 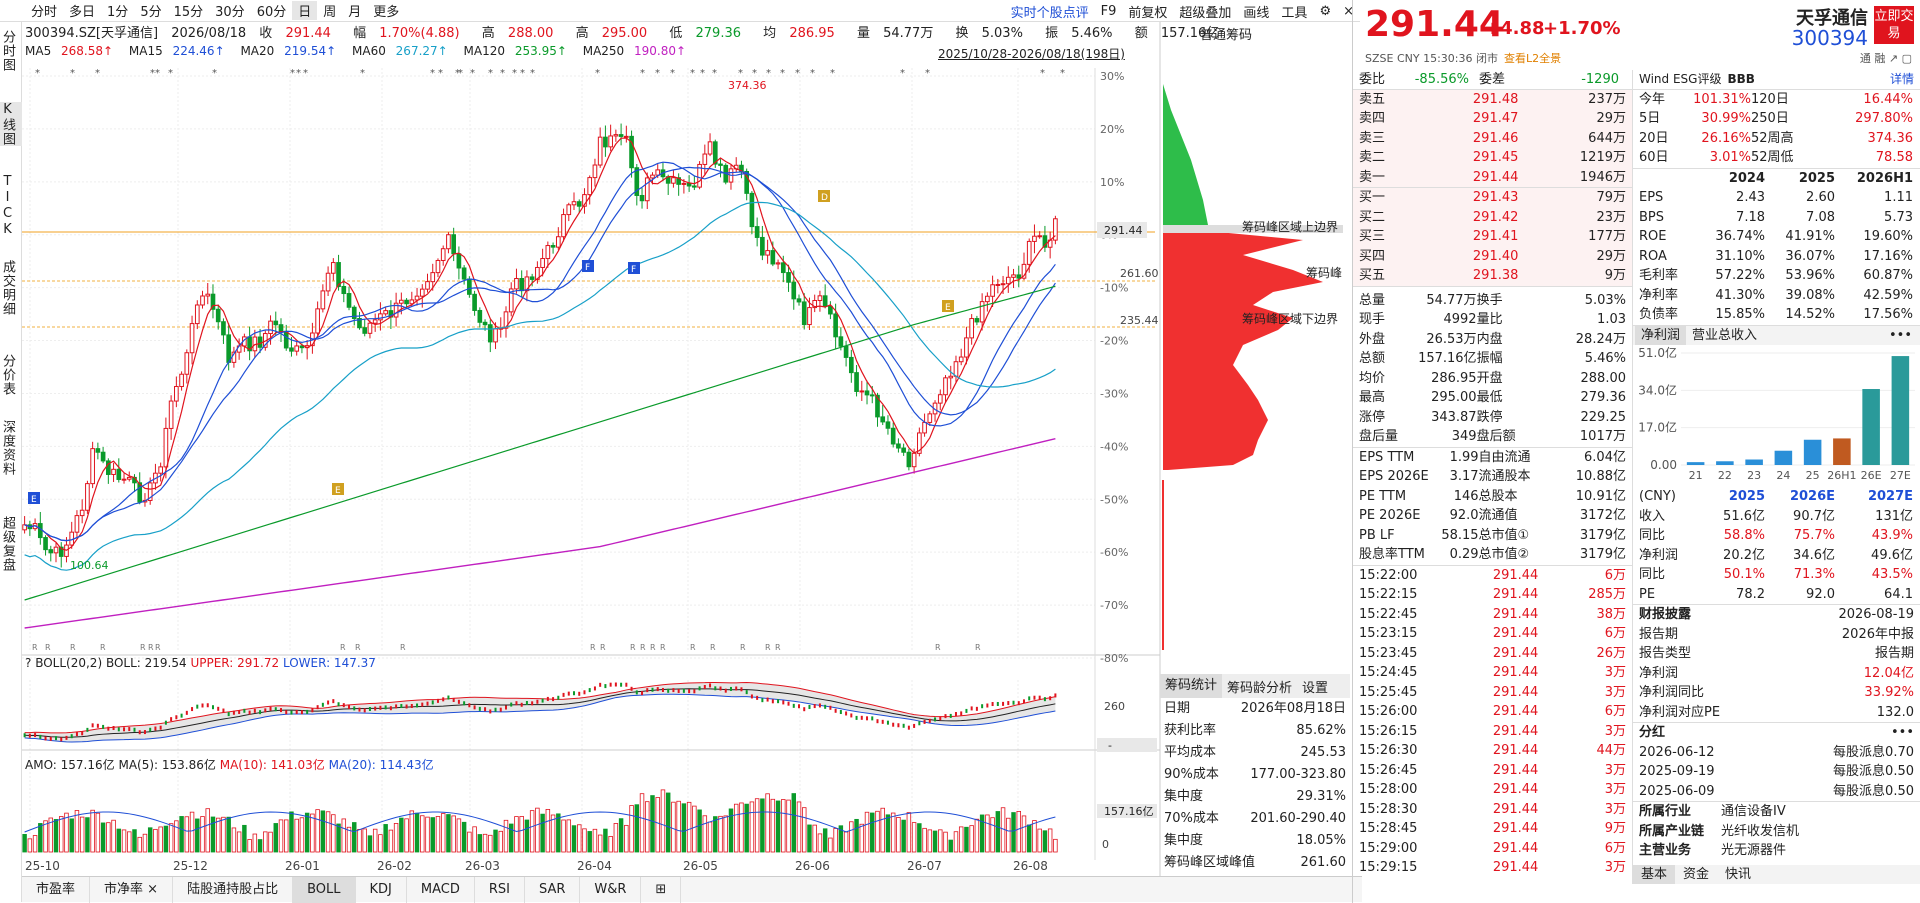 What do you see at coordinates (611, 889) in the screenshot?
I see `ind-tab-wr: W&R` at bounding box center [611, 889].